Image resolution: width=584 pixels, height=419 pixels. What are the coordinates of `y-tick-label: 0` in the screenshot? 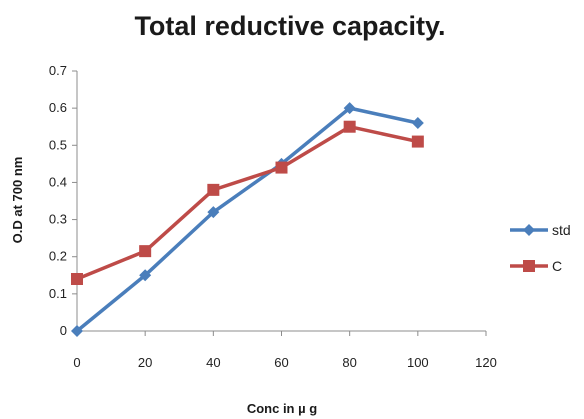 It's located at (63, 330).